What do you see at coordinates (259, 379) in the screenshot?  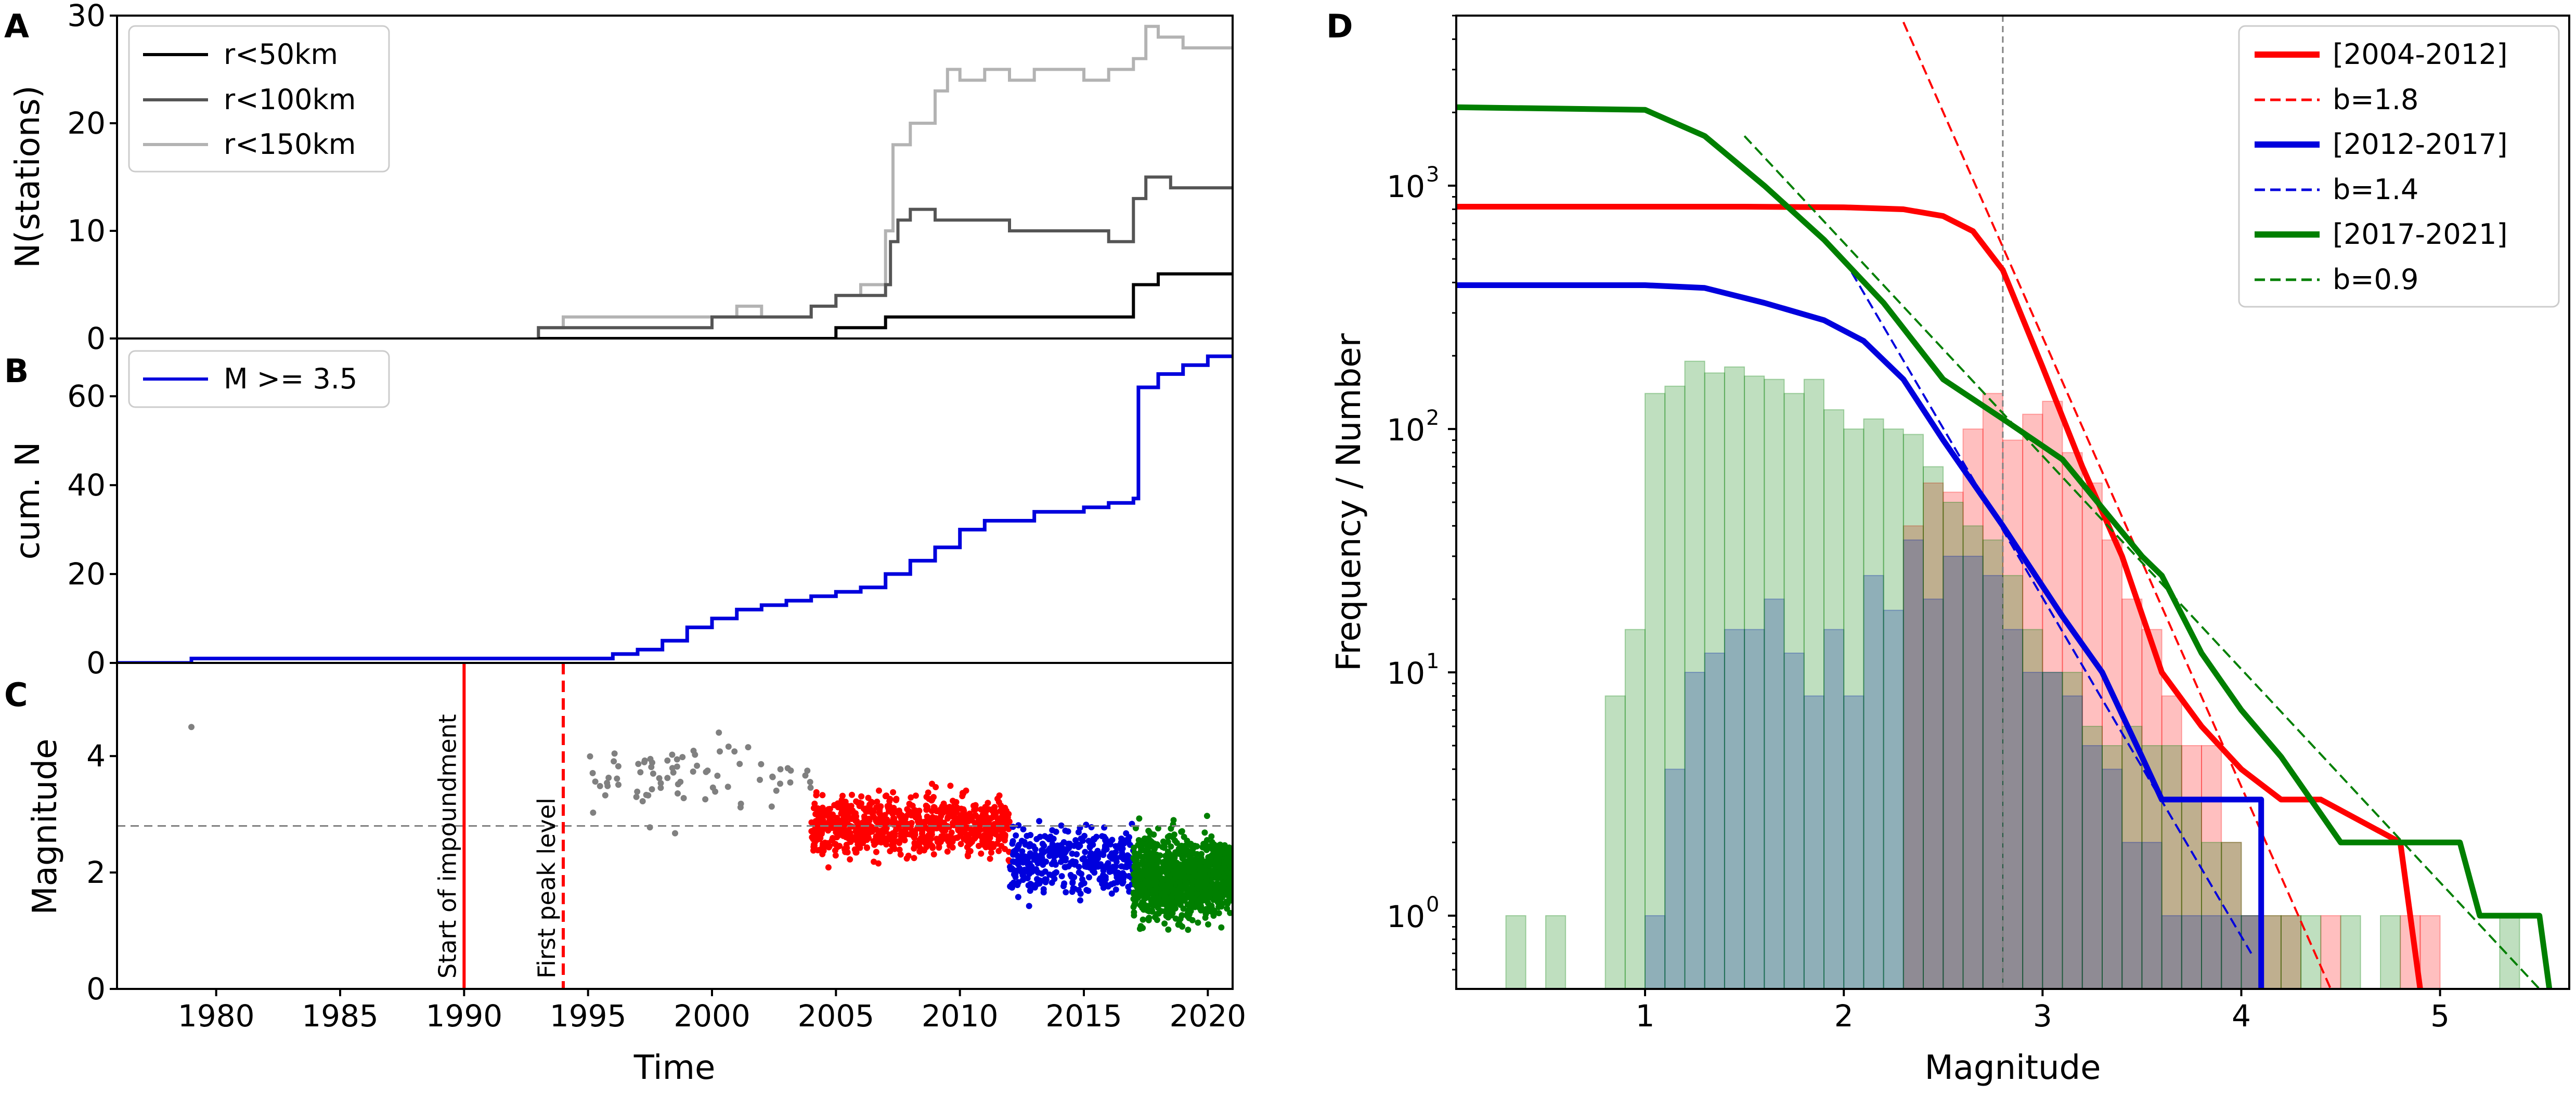 I see `panel-b-legend-frame` at bounding box center [259, 379].